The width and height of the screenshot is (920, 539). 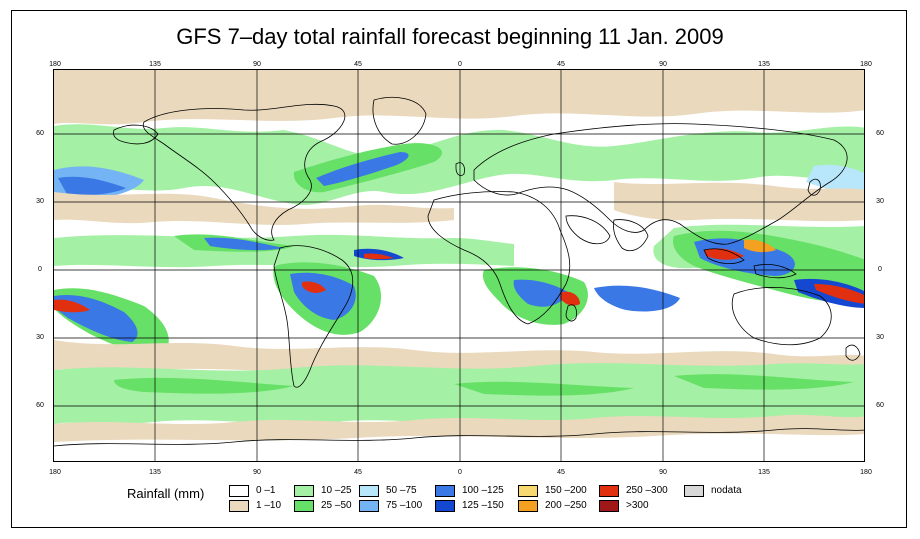 What do you see at coordinates (401, 490) in the screenshot?
I see `legend-label: 50 –75` at bounding box center [401, 490].